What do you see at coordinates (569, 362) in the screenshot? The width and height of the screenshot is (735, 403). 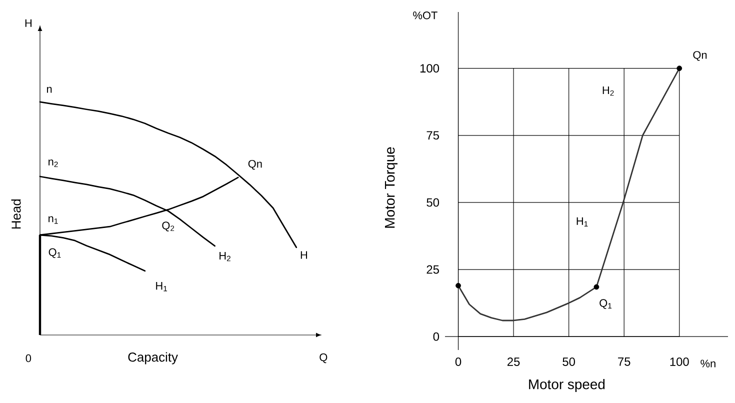 I see `x-tick-label: 50` at bounding box center [569, 362].